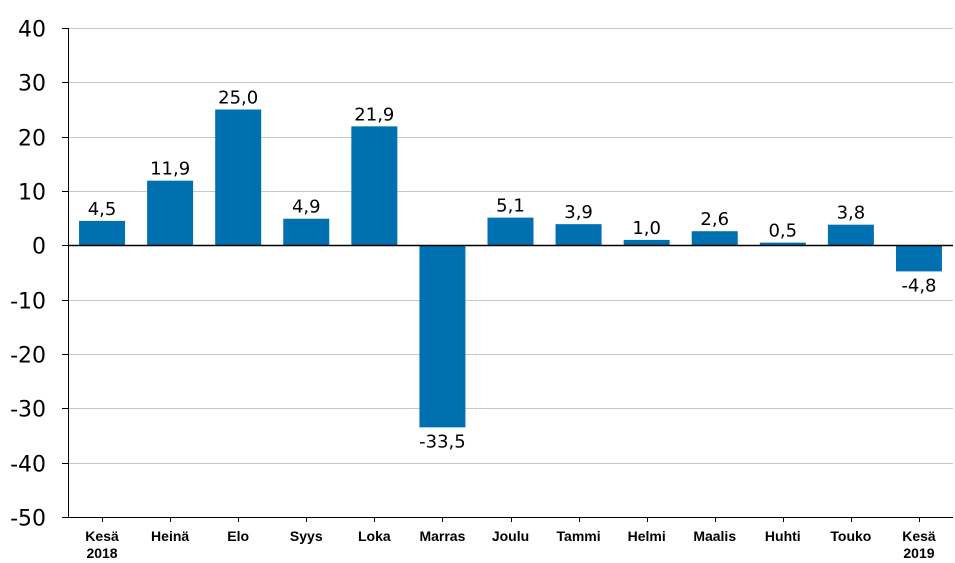  I want to click on data-label: 4,5, so click(102, 209).